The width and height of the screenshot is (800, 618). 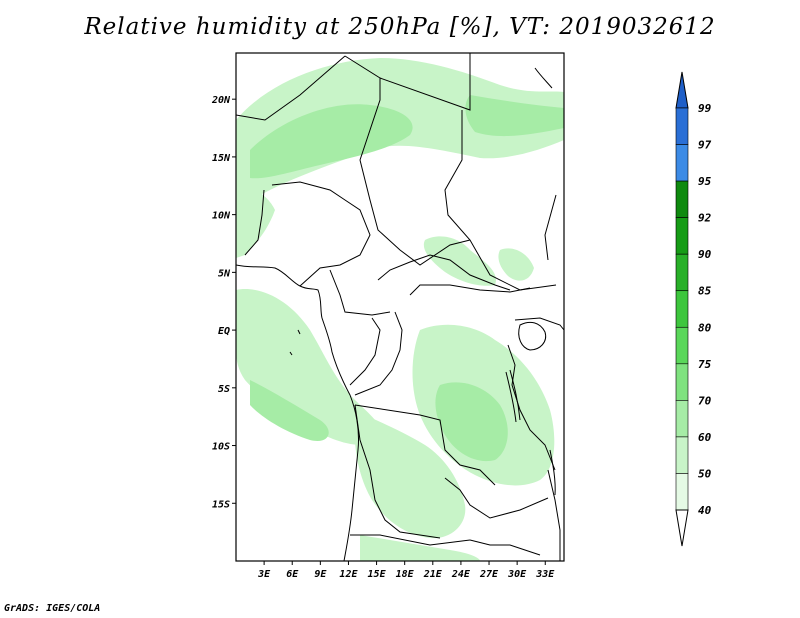 What do you see at coordinates (517, 574) in the screenshot?
I see `lon-tick-label: 30E` at bounding box center [517, 574].